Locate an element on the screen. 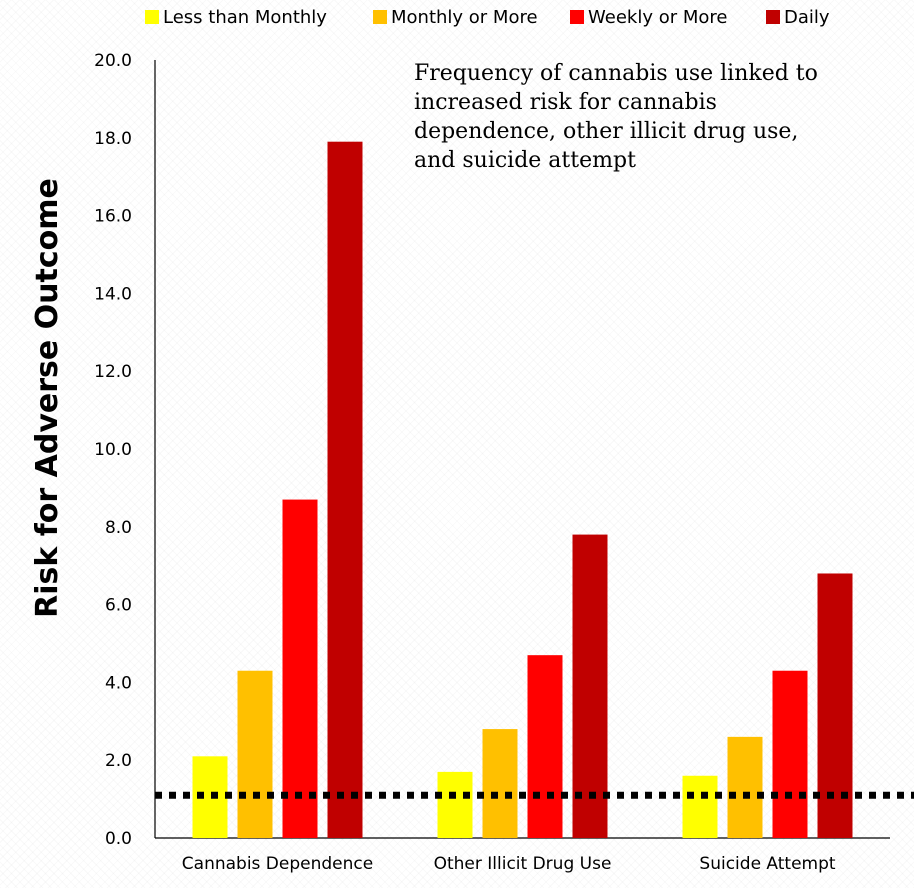  x-tick-label: Cannabis Dependence is located at coordinates (277, 864).